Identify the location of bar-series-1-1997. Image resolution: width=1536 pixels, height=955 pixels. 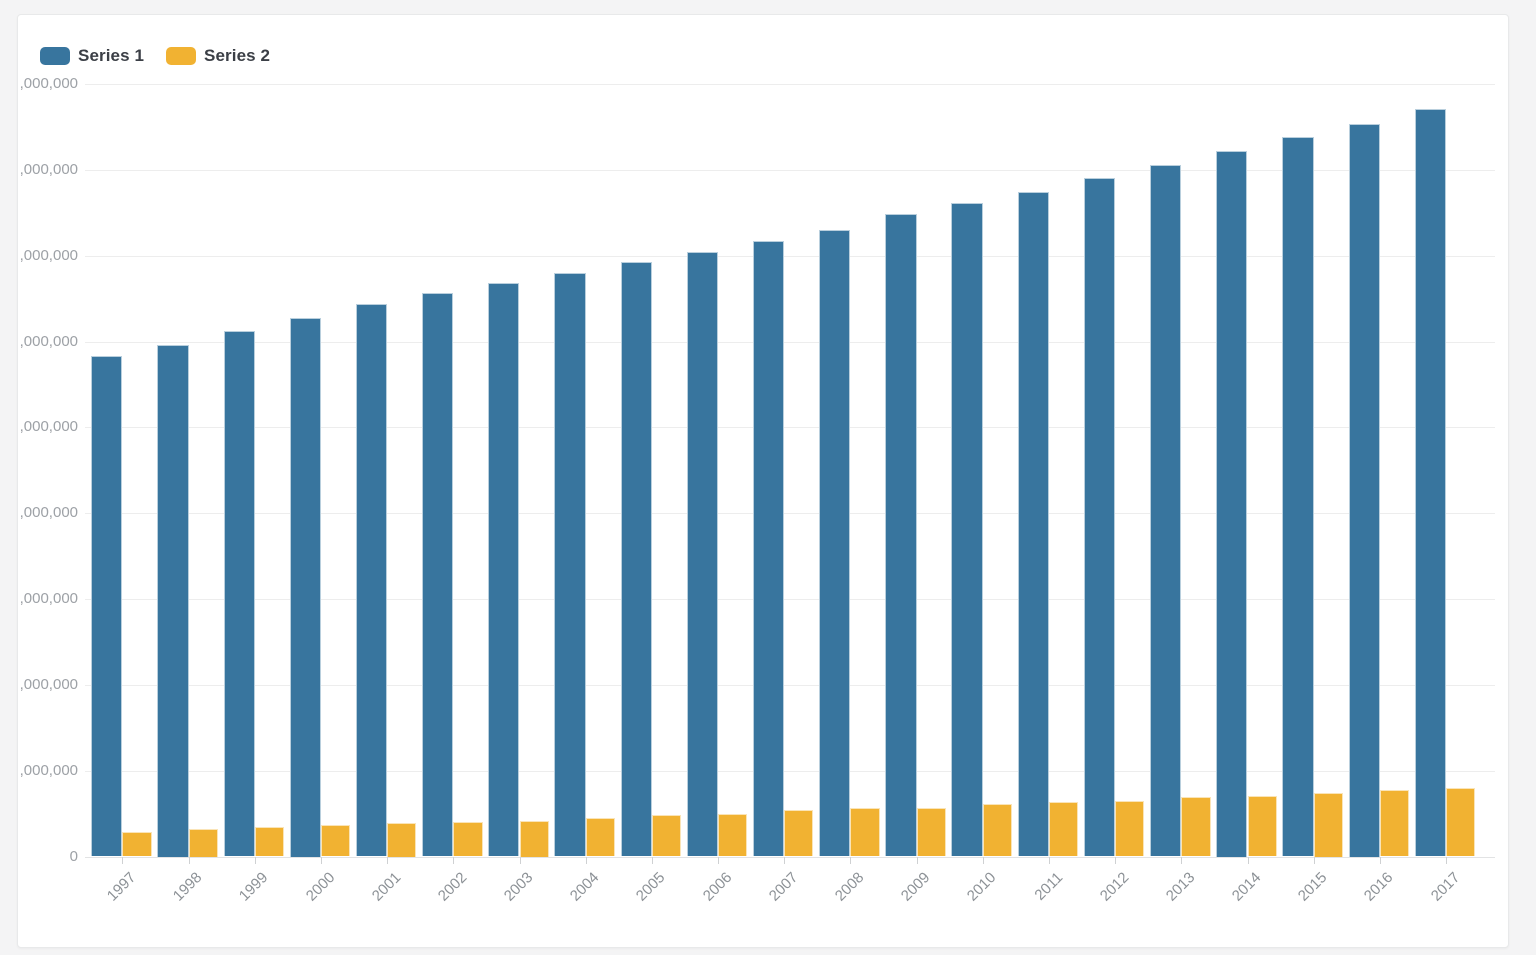
(107, 606).